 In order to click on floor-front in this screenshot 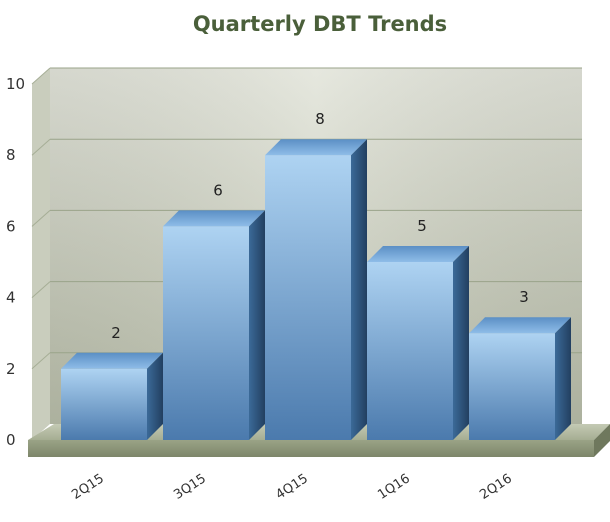, I will do `click(311, 448)`.